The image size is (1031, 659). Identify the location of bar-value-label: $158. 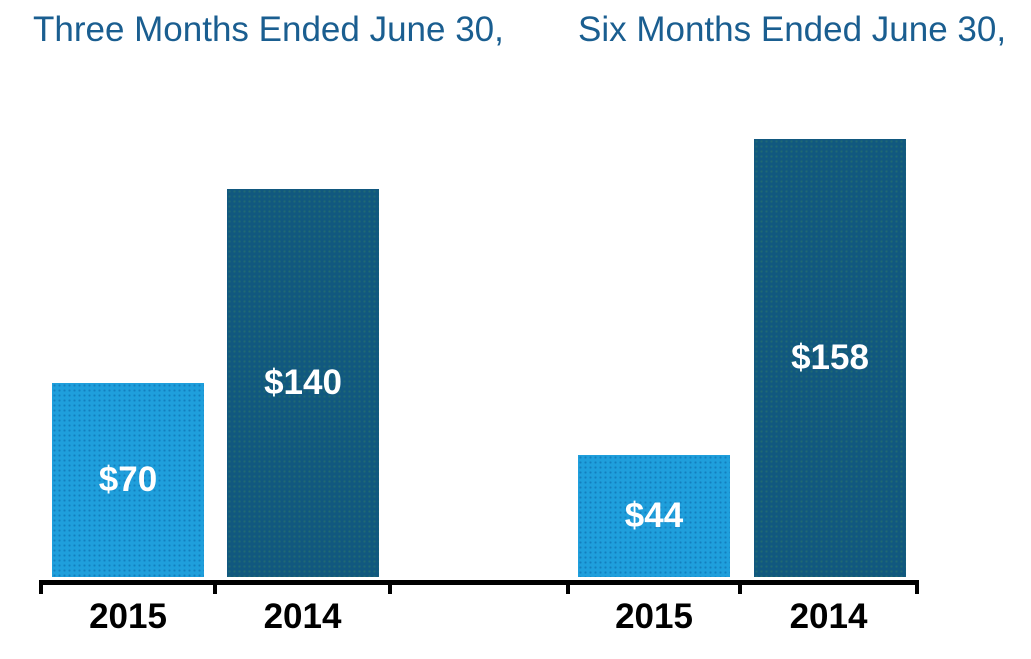
(830, 357).